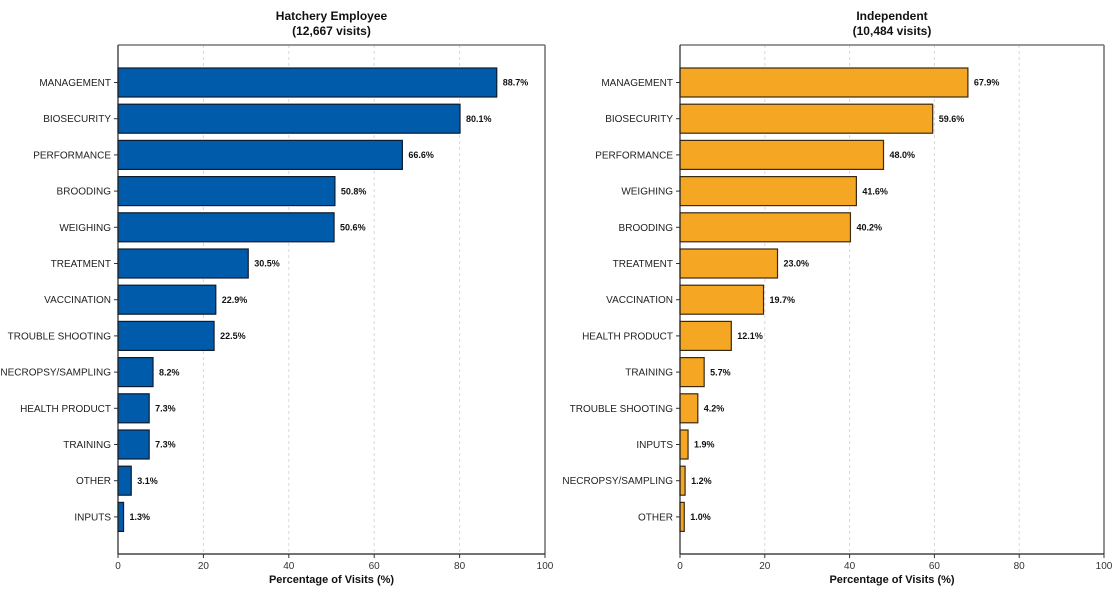  What do you see at coordinates (704, 445) in the screenshot?
I see `data-label: 1.9%` at bounding box center [704, 445].